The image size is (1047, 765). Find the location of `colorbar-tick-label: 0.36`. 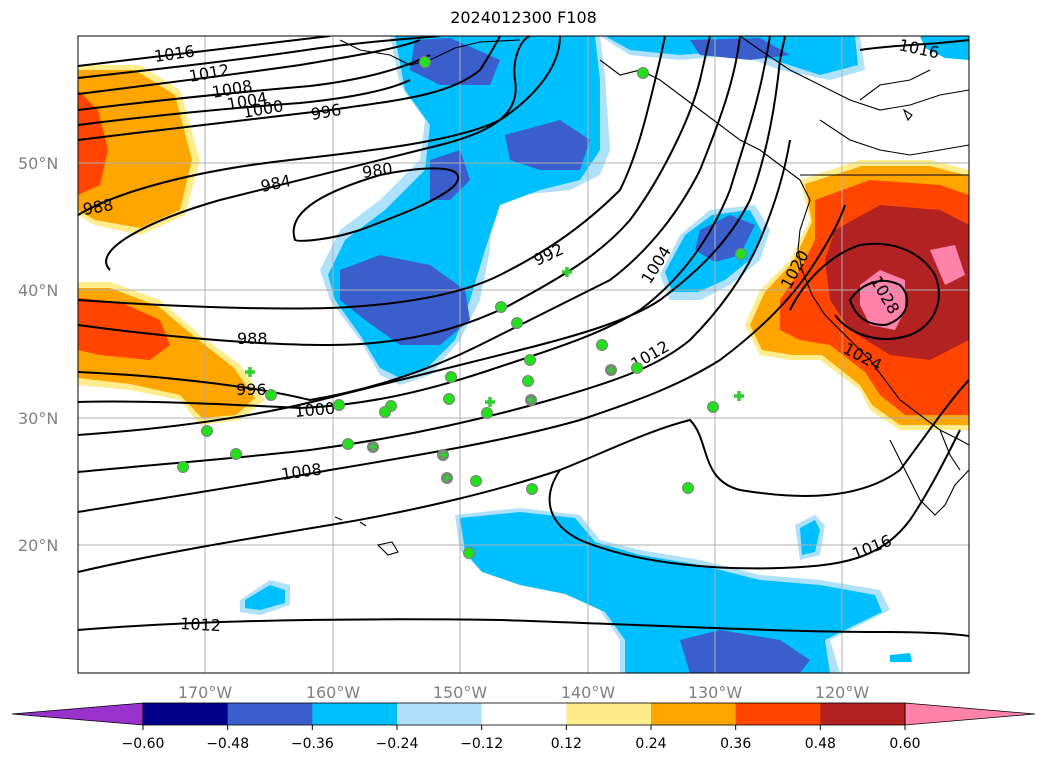

colorbar-tick-label: 0.36 is located at coordinates (735, 744).